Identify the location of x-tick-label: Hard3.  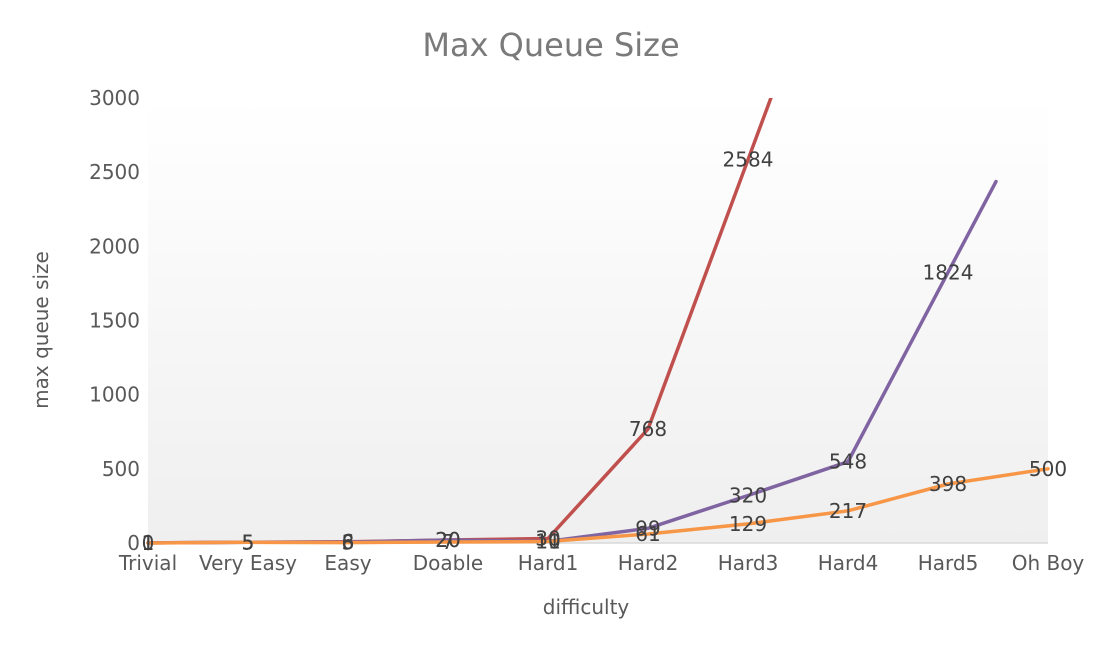
(748, 563).